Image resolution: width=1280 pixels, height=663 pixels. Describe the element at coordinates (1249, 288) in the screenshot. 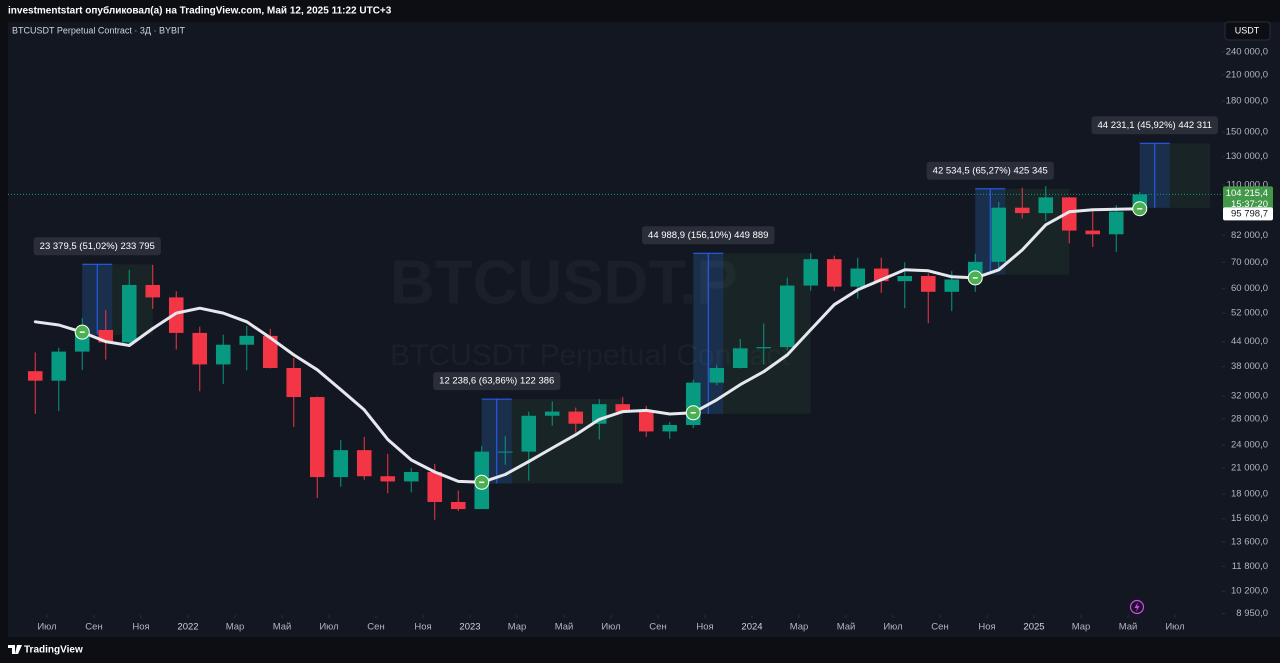

I see `y-tick-label: 60 000,0` at that location.